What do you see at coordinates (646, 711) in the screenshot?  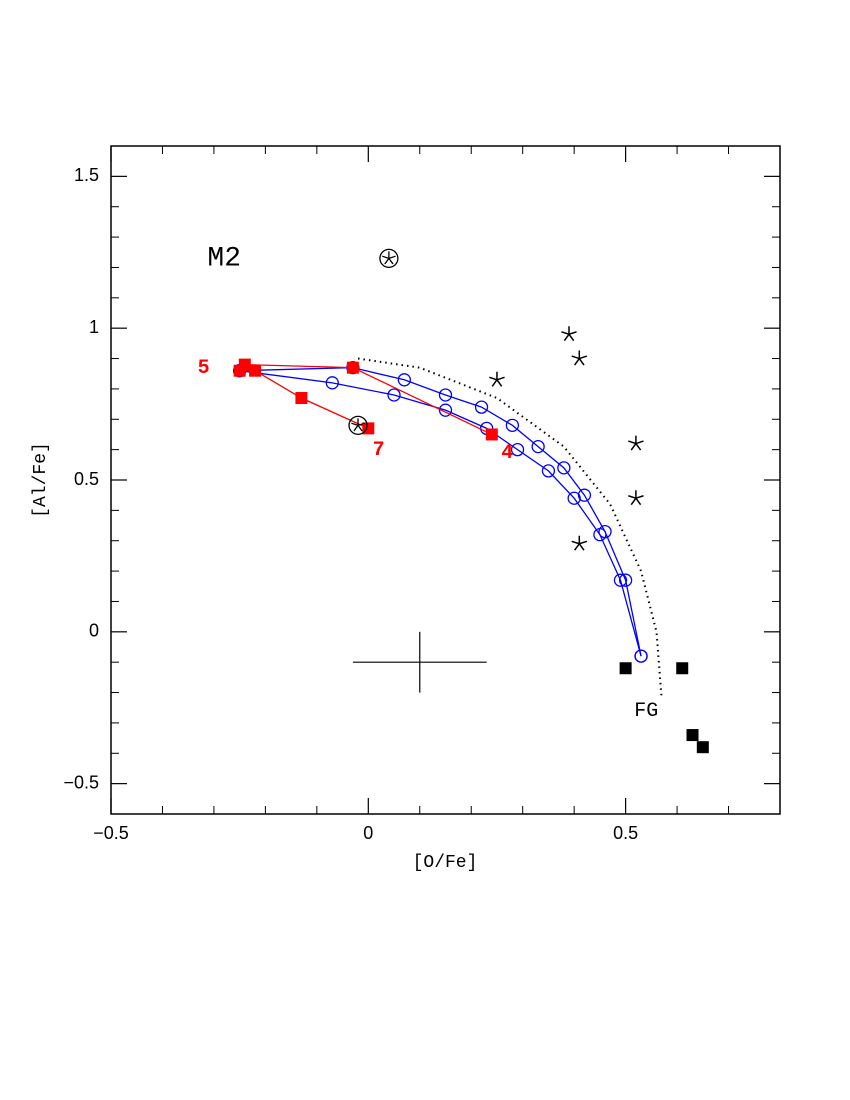 I see `annotation: FG` at bounding box center [646, 711].